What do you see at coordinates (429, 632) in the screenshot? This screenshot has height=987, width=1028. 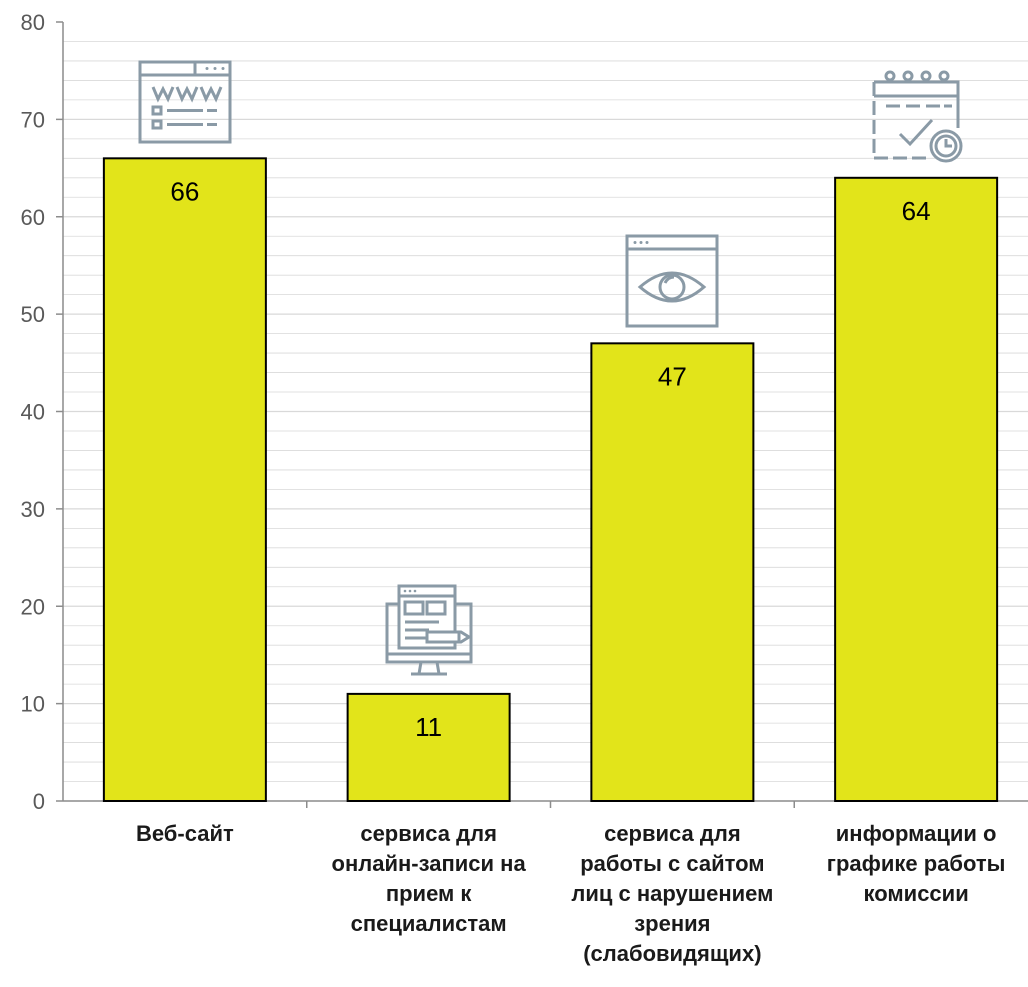 I see `online-booking-computer-icon` at bounding box center [429, 632].